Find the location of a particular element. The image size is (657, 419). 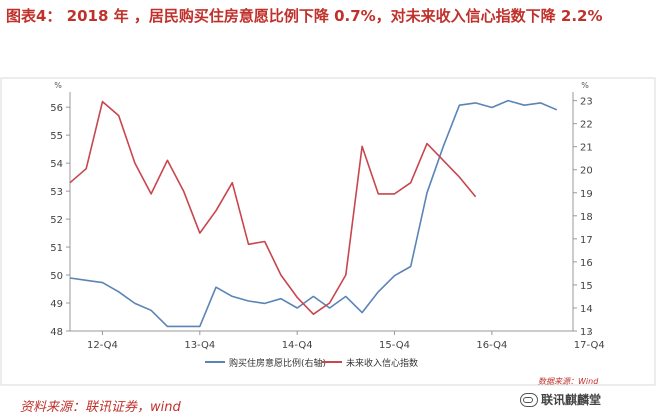

legend-item-income-confidence: 未来收入信心指数 is located at coordinates (370, 363).